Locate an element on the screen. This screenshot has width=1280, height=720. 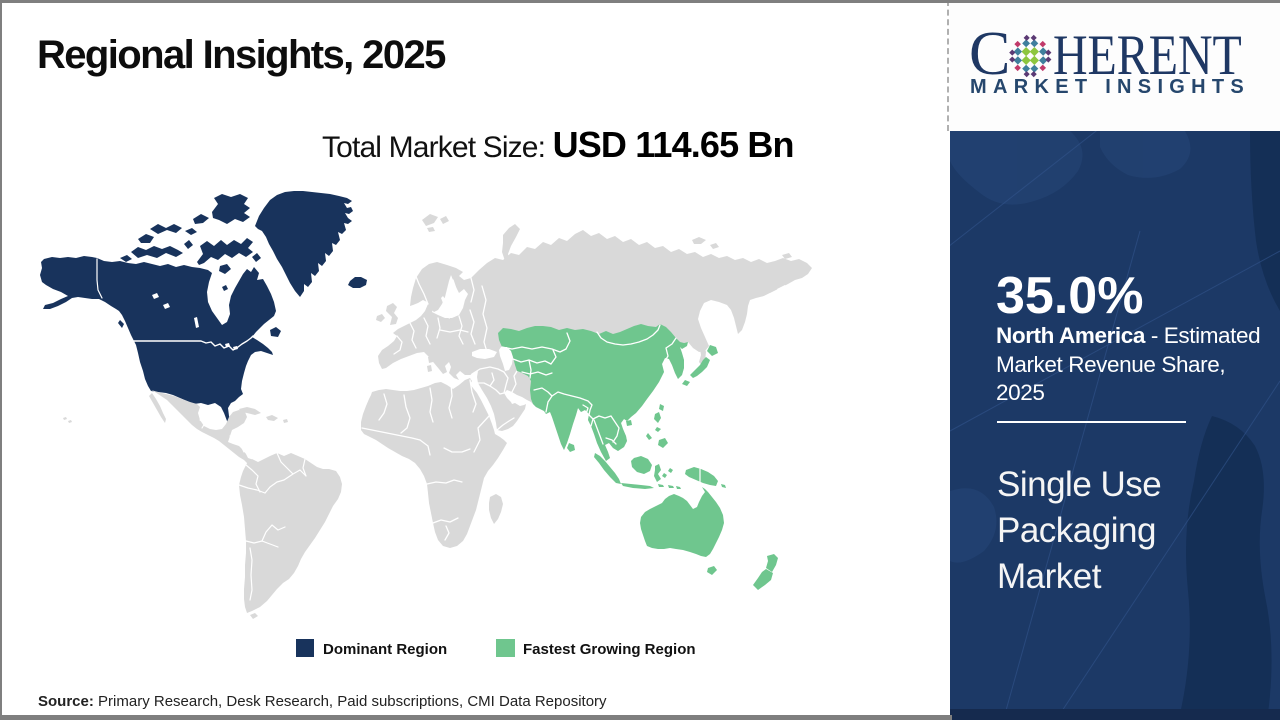
svg-text: C is located at coordinates (989, 54).